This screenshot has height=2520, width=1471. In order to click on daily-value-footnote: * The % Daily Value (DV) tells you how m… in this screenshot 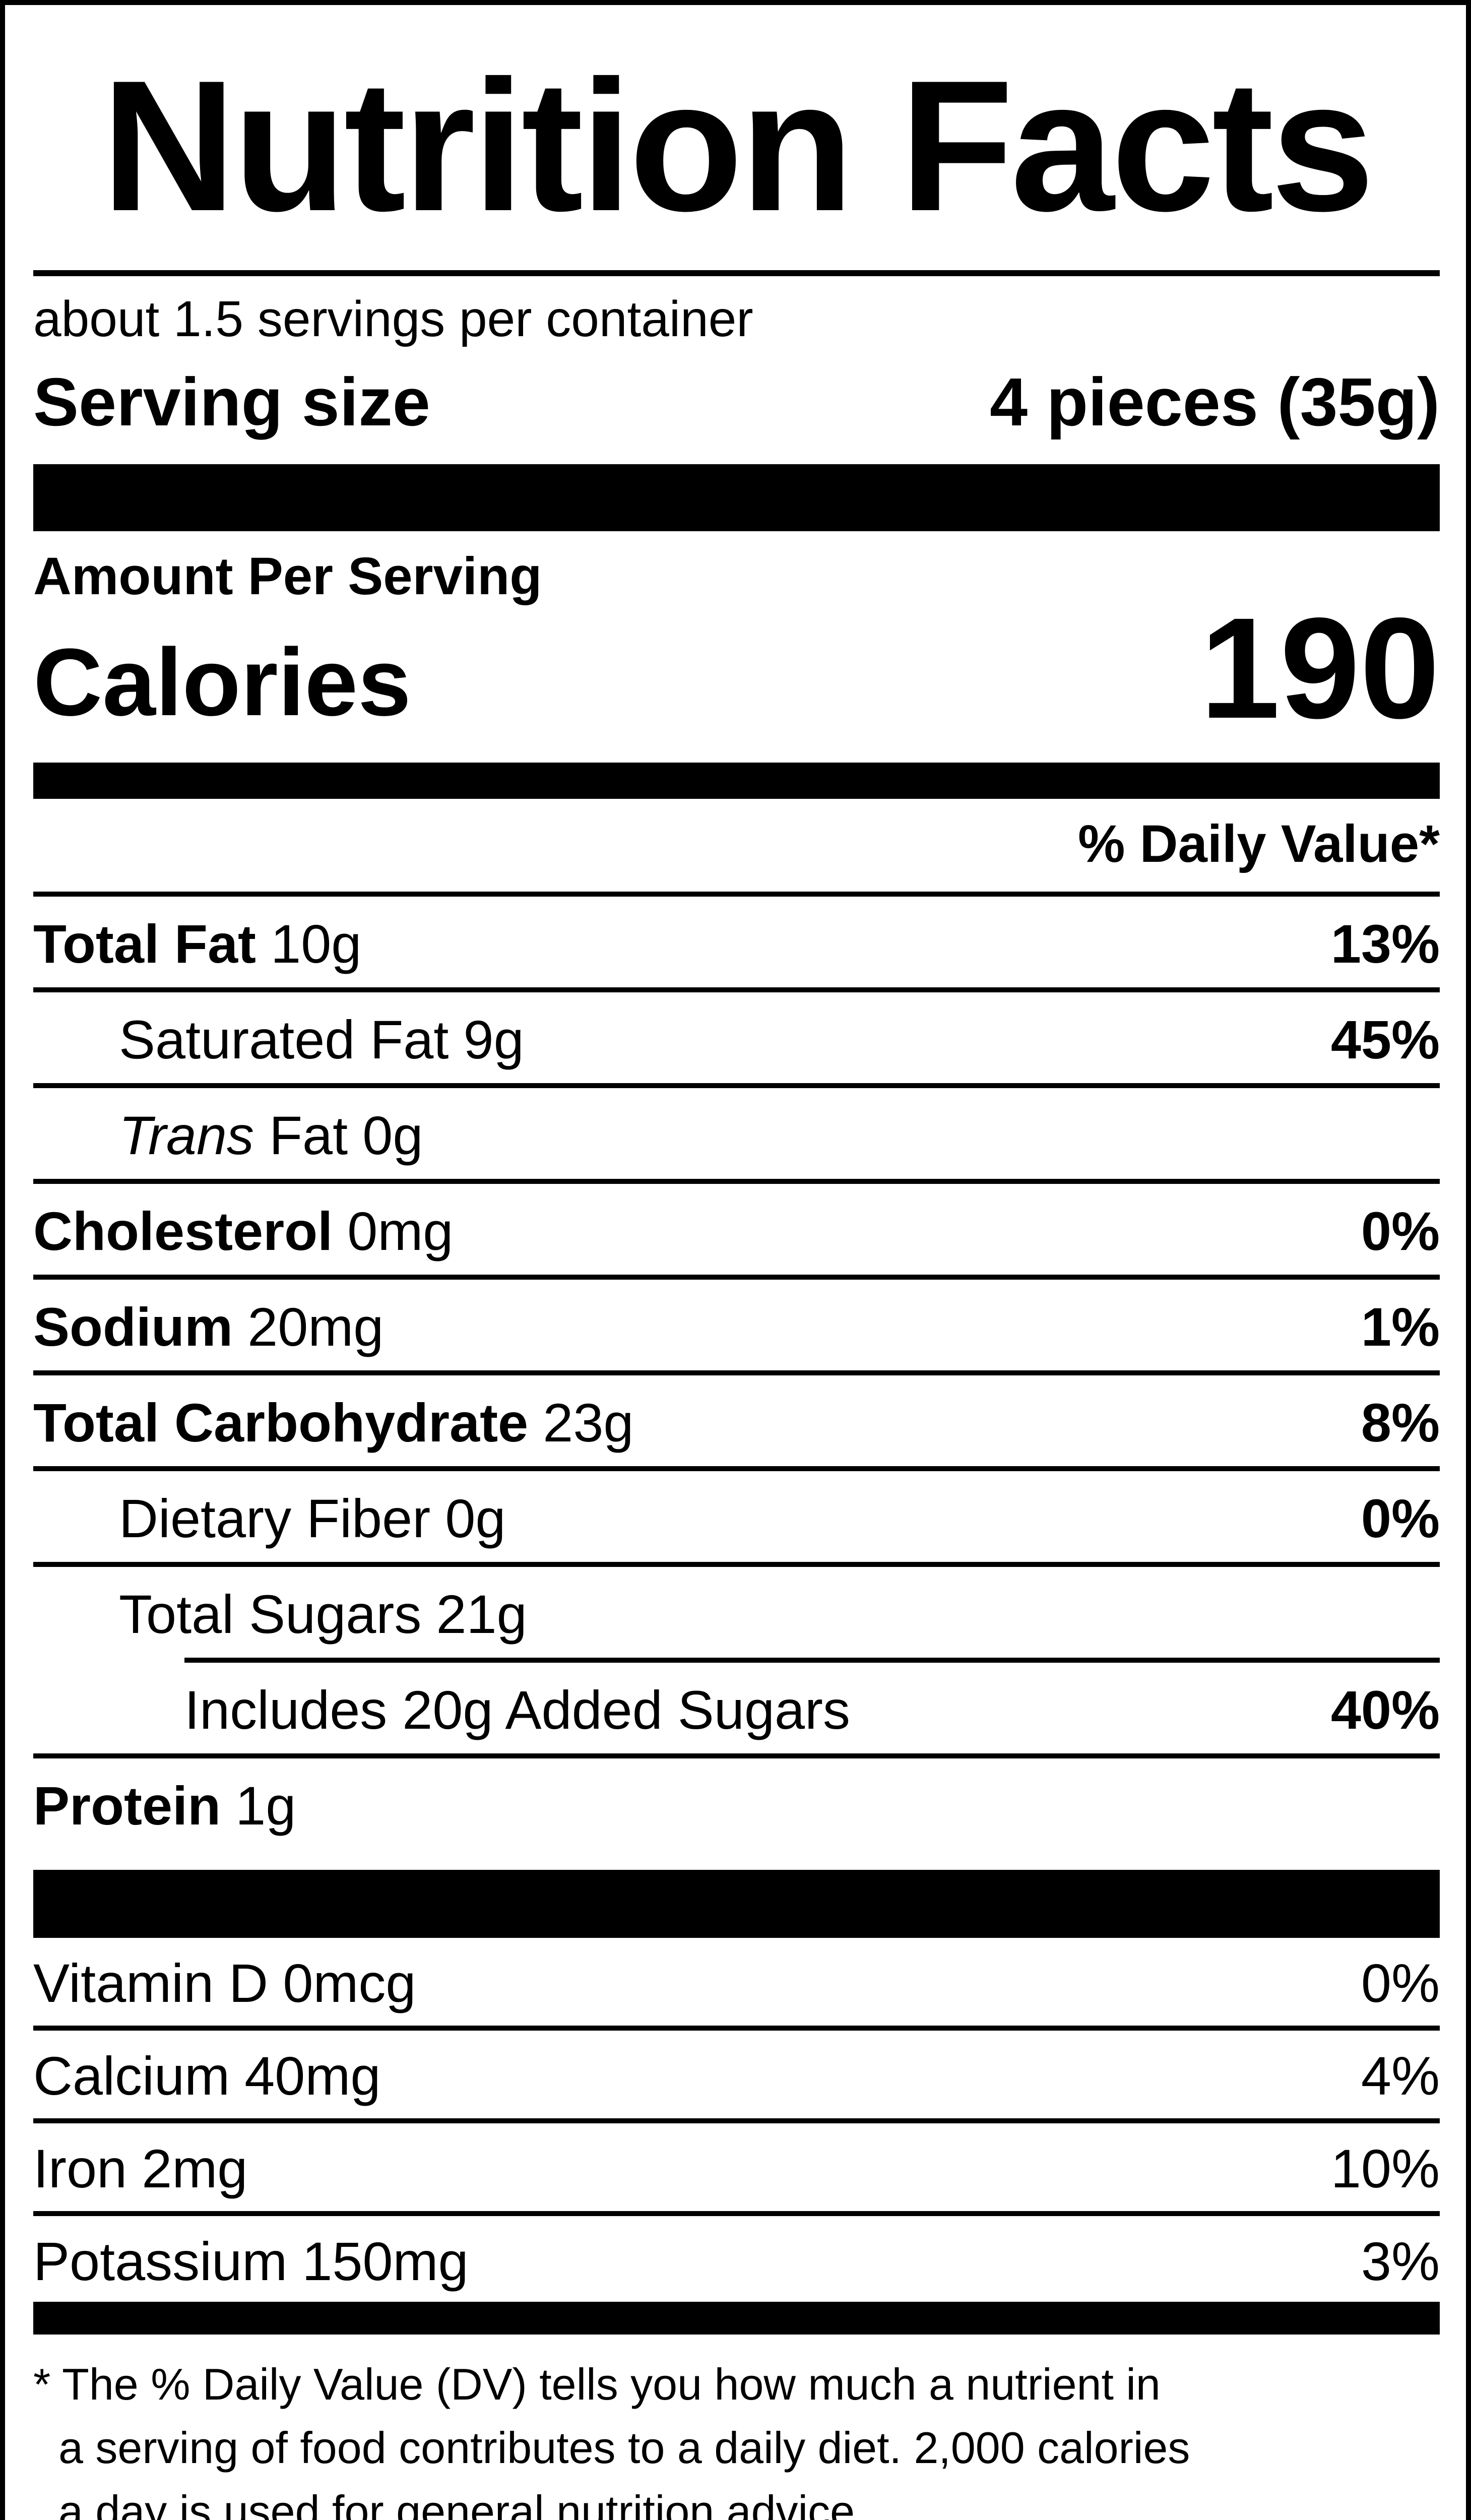, I will do `click(736, 2436)`.